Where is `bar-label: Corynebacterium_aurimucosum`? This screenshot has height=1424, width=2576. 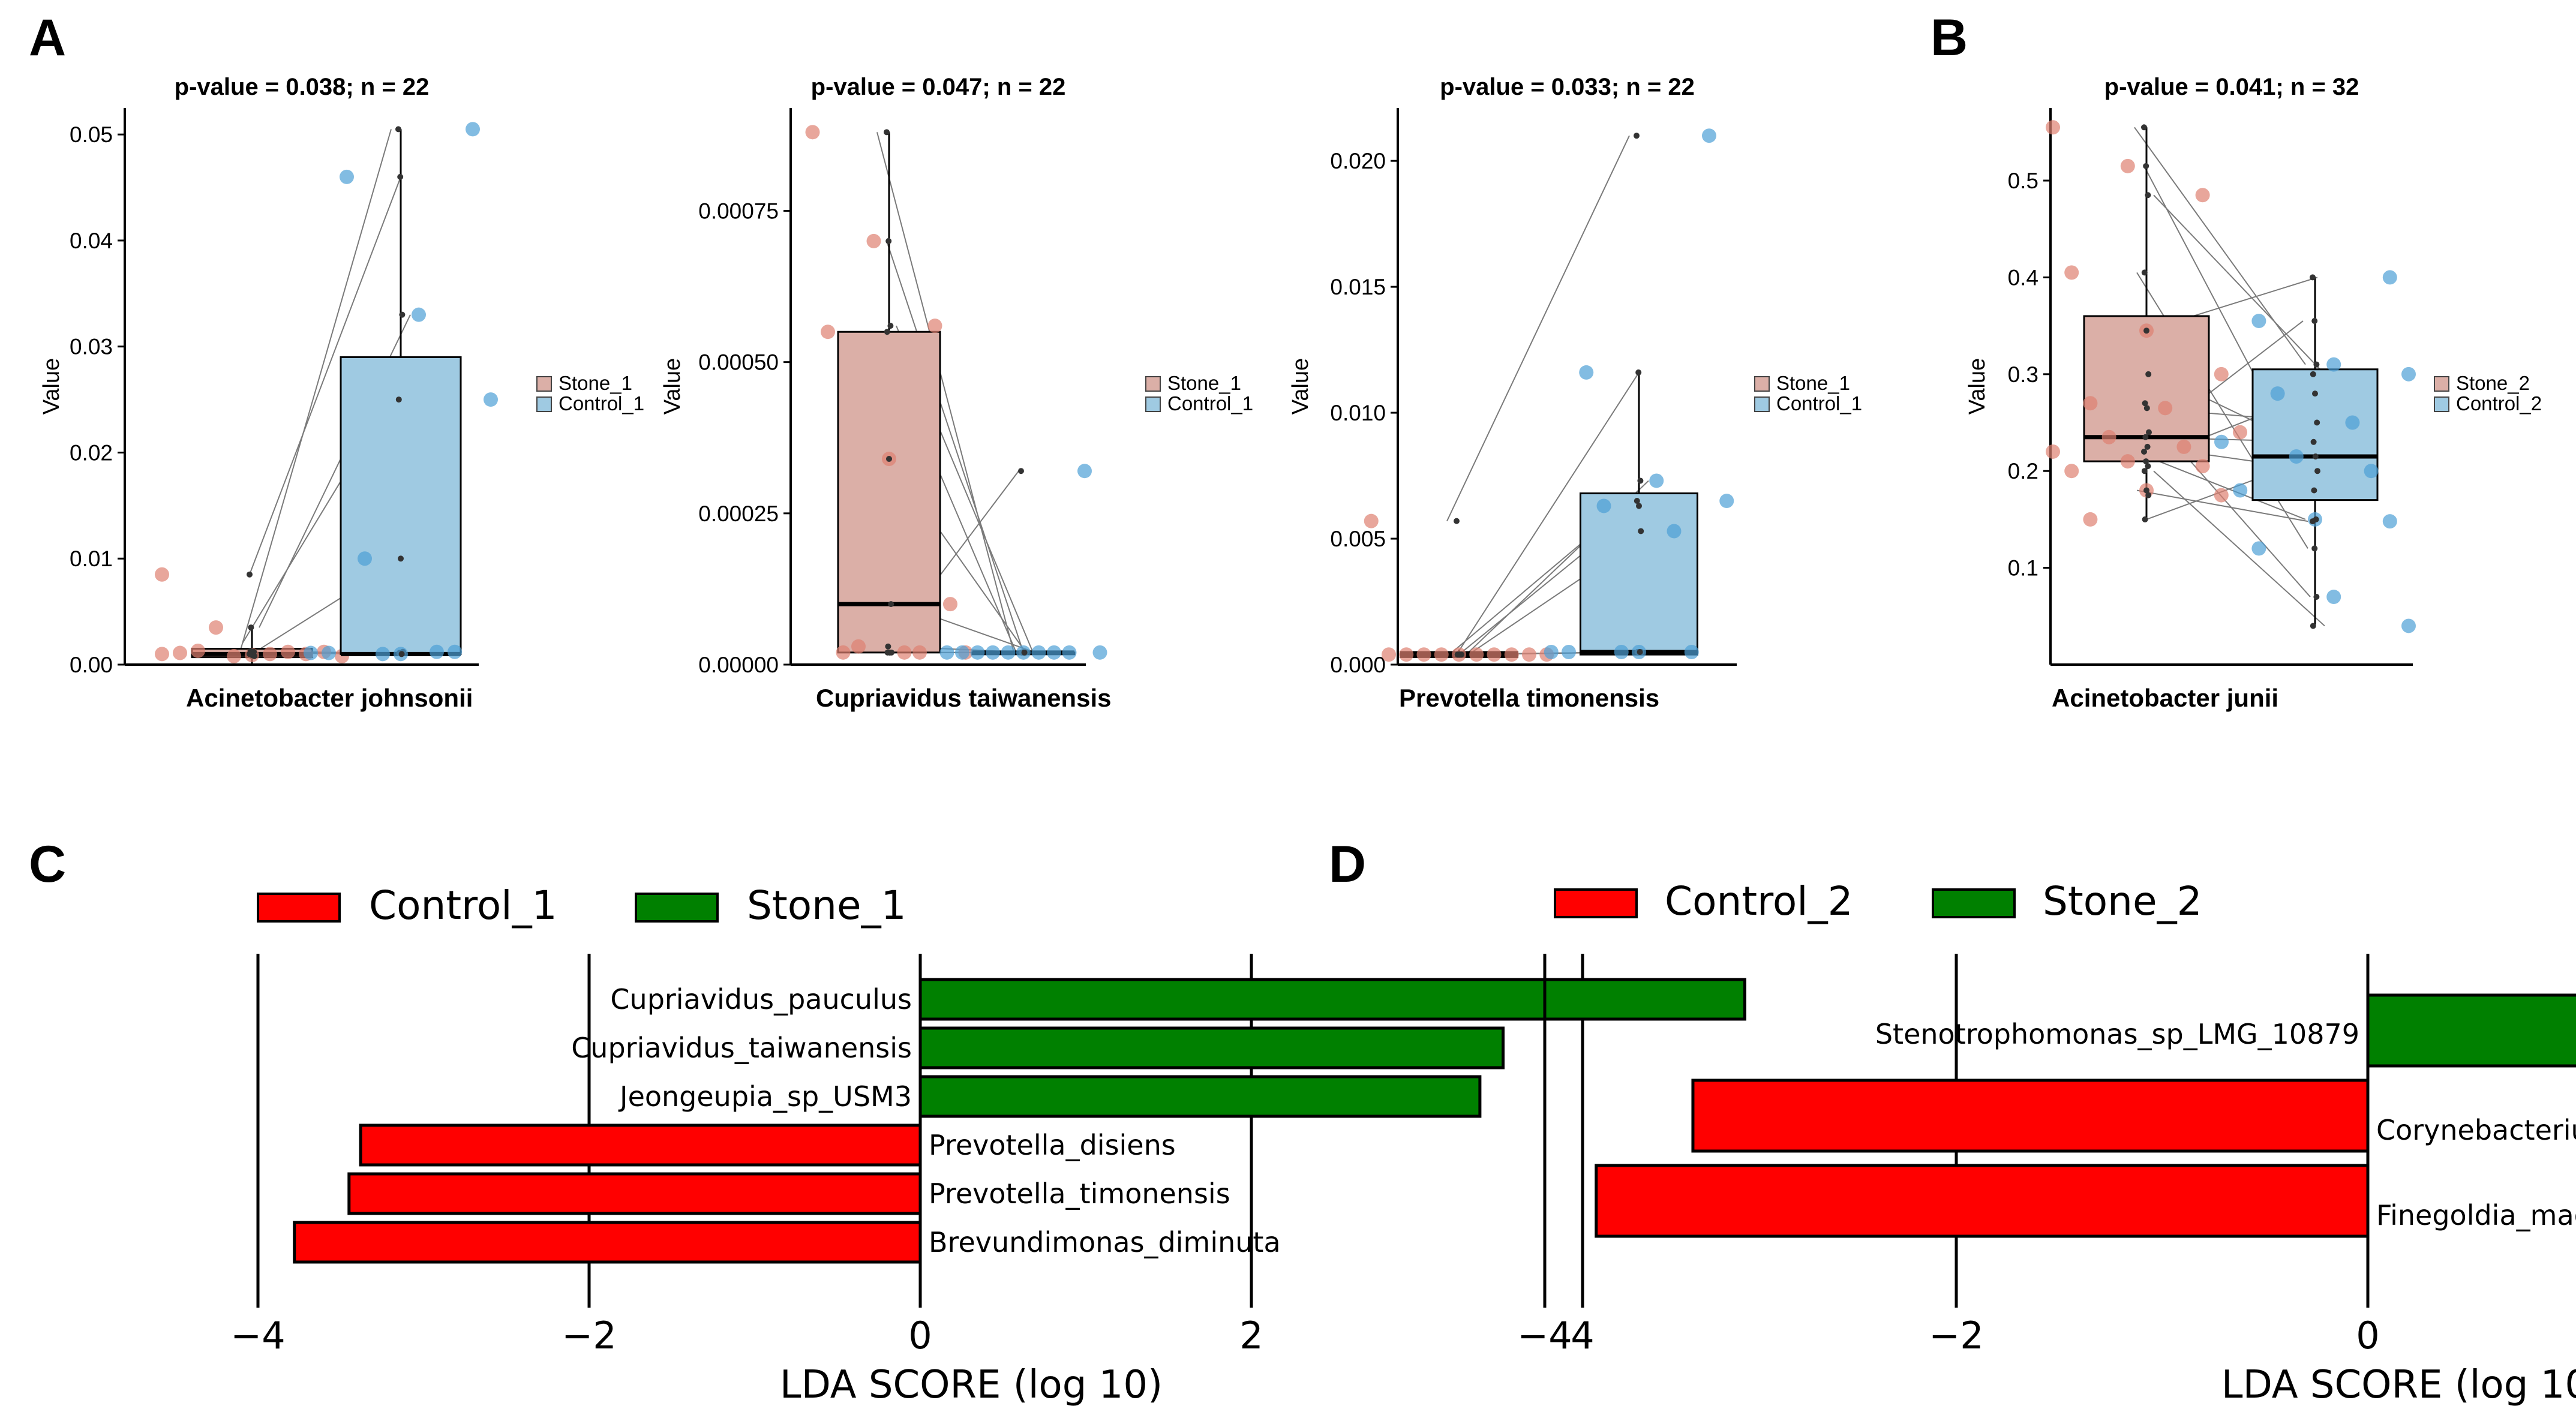 bar-label: Corynebacterium_aurimucosum is located at coordinates (2476, 1130).